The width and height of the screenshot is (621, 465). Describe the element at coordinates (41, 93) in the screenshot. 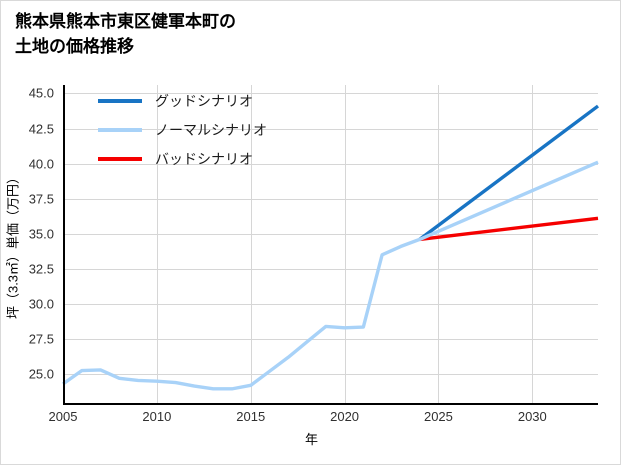

I see `y-axis-tick-label: 45.0` at that location.